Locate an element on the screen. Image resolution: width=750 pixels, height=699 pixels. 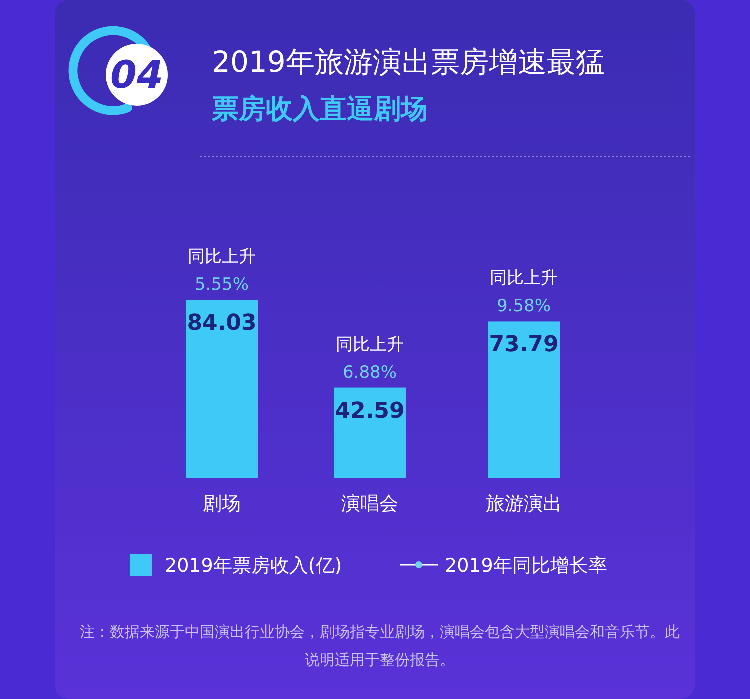
data-label: 73.79 is located at coordinates (524, 345).